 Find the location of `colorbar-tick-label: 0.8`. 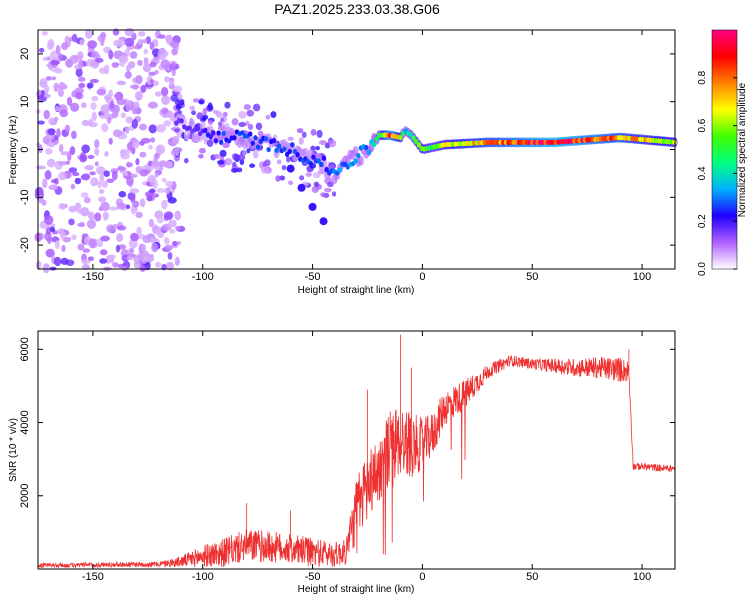

colorbar-tick-label: 0.8 is located at coordinates (702, 77).